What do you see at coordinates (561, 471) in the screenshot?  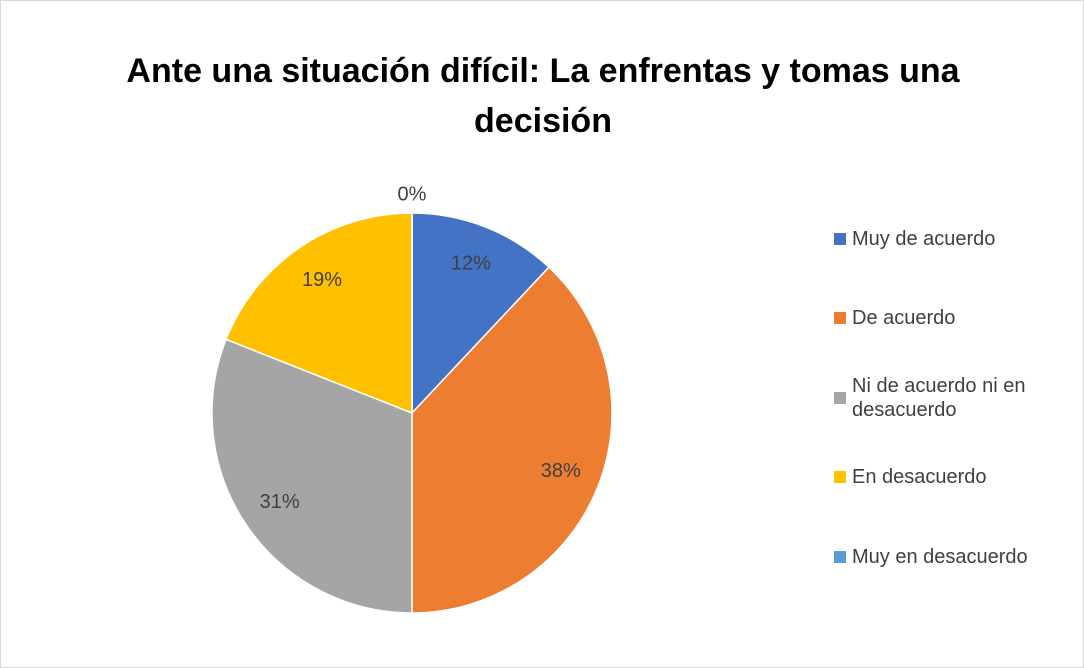 I see `data-label: 38%` at bounding box center [561, 471].